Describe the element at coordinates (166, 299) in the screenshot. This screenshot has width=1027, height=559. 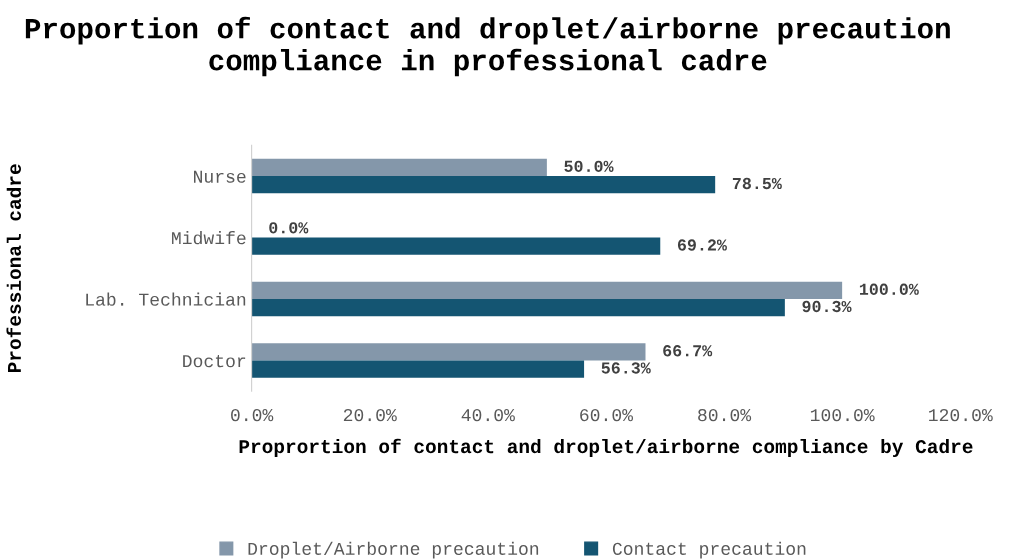
I see `y-tick-label: Lab. Technician` at that location.